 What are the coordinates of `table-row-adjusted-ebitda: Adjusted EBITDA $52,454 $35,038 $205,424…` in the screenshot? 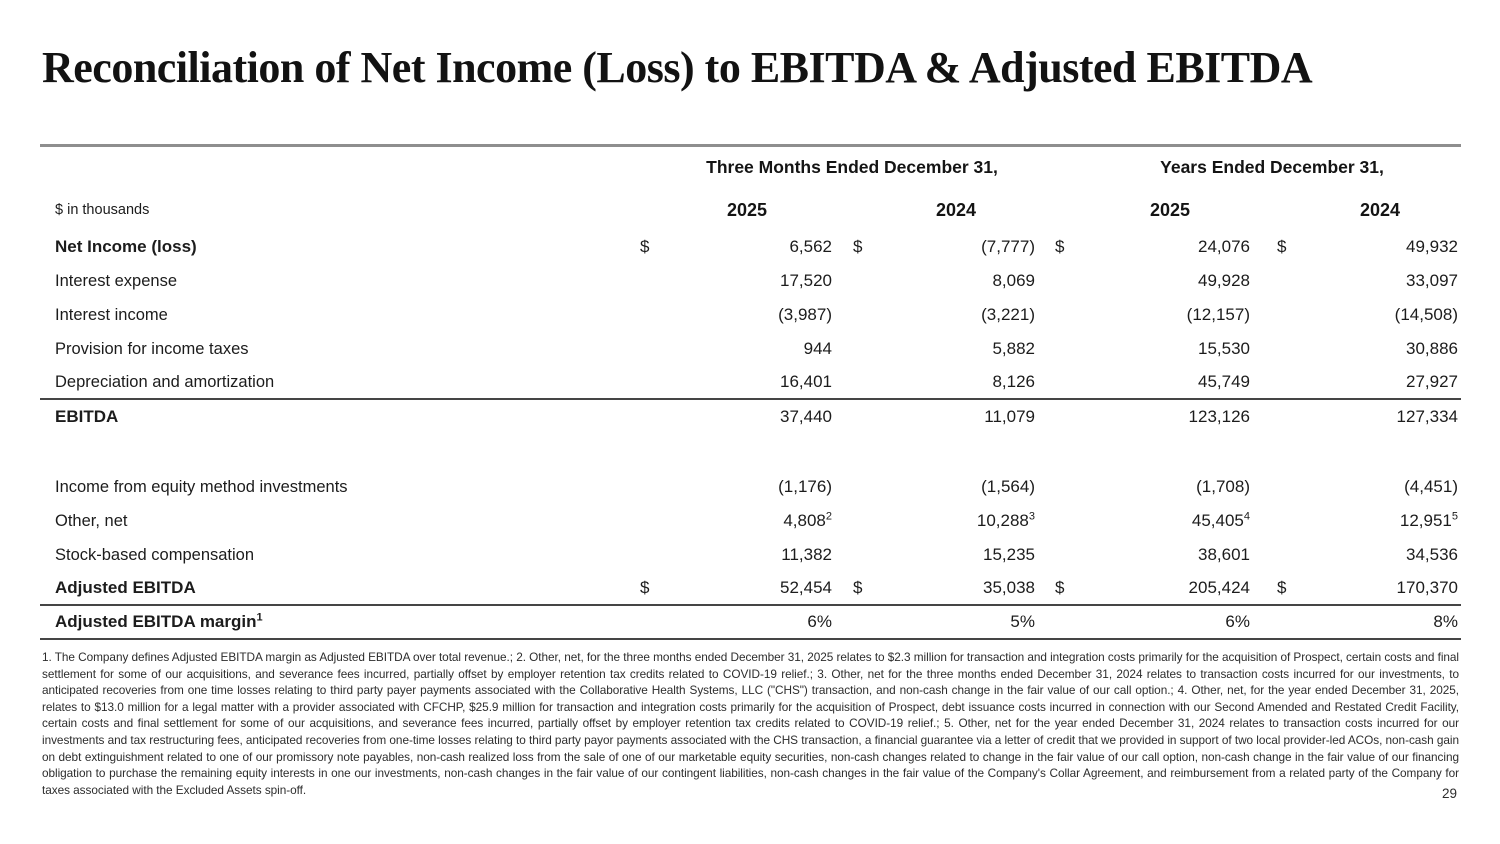 It's located at (750, 589).